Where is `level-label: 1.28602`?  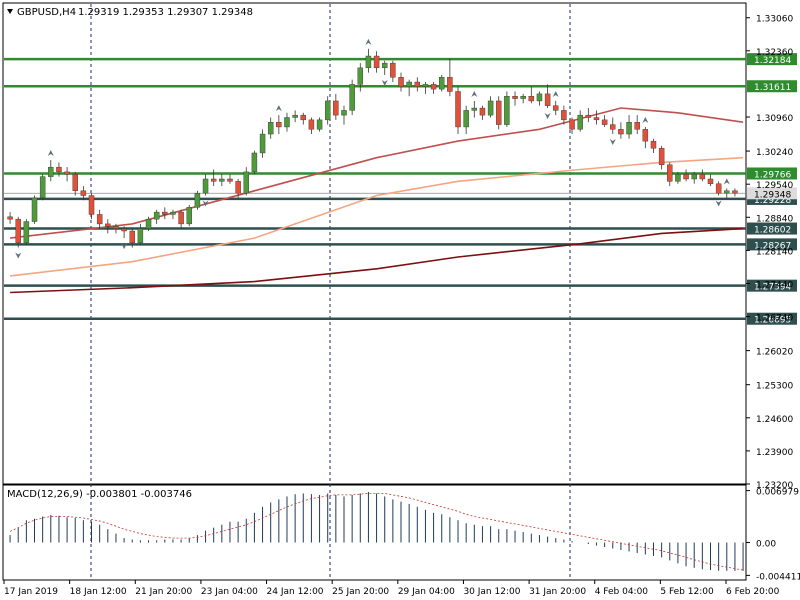
level-label: 1.28602 is located at coordinates (772, 231).